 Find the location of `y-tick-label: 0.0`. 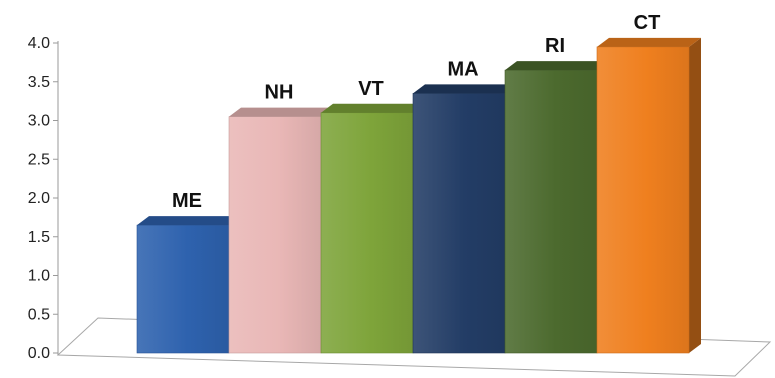

y-tick-label: 0.0 is located at coordinates (39, 353).